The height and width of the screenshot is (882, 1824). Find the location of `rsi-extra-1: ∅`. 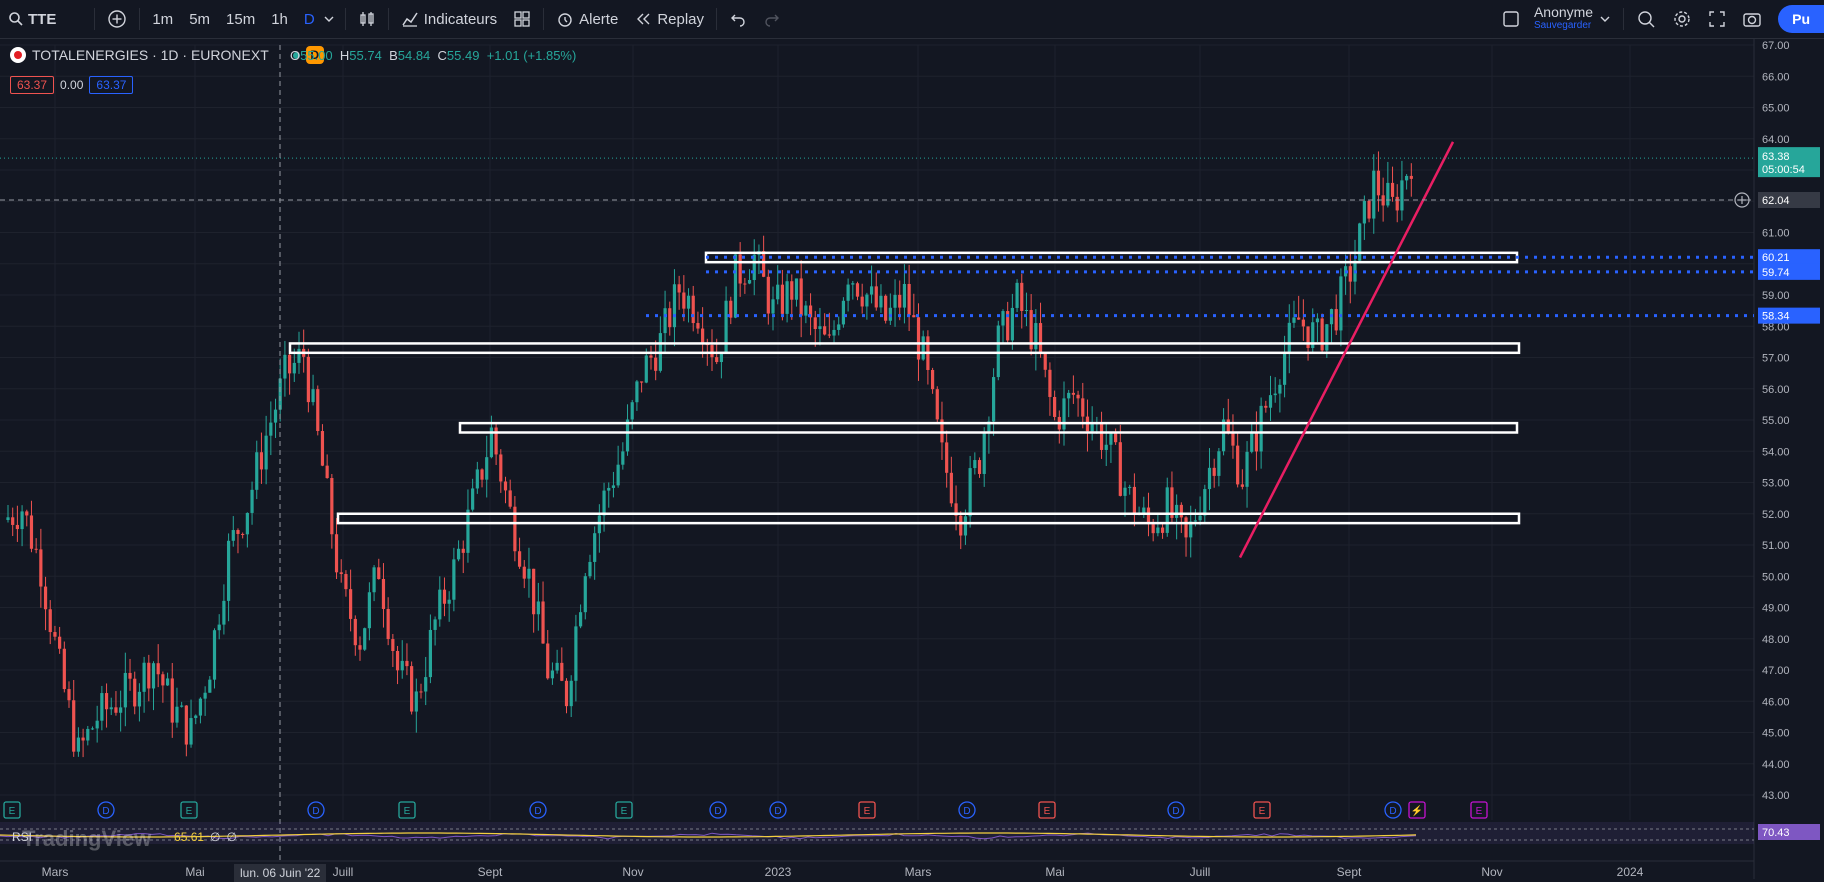

rsi-extra-1: ∅ is located at coordinates (215, 837).